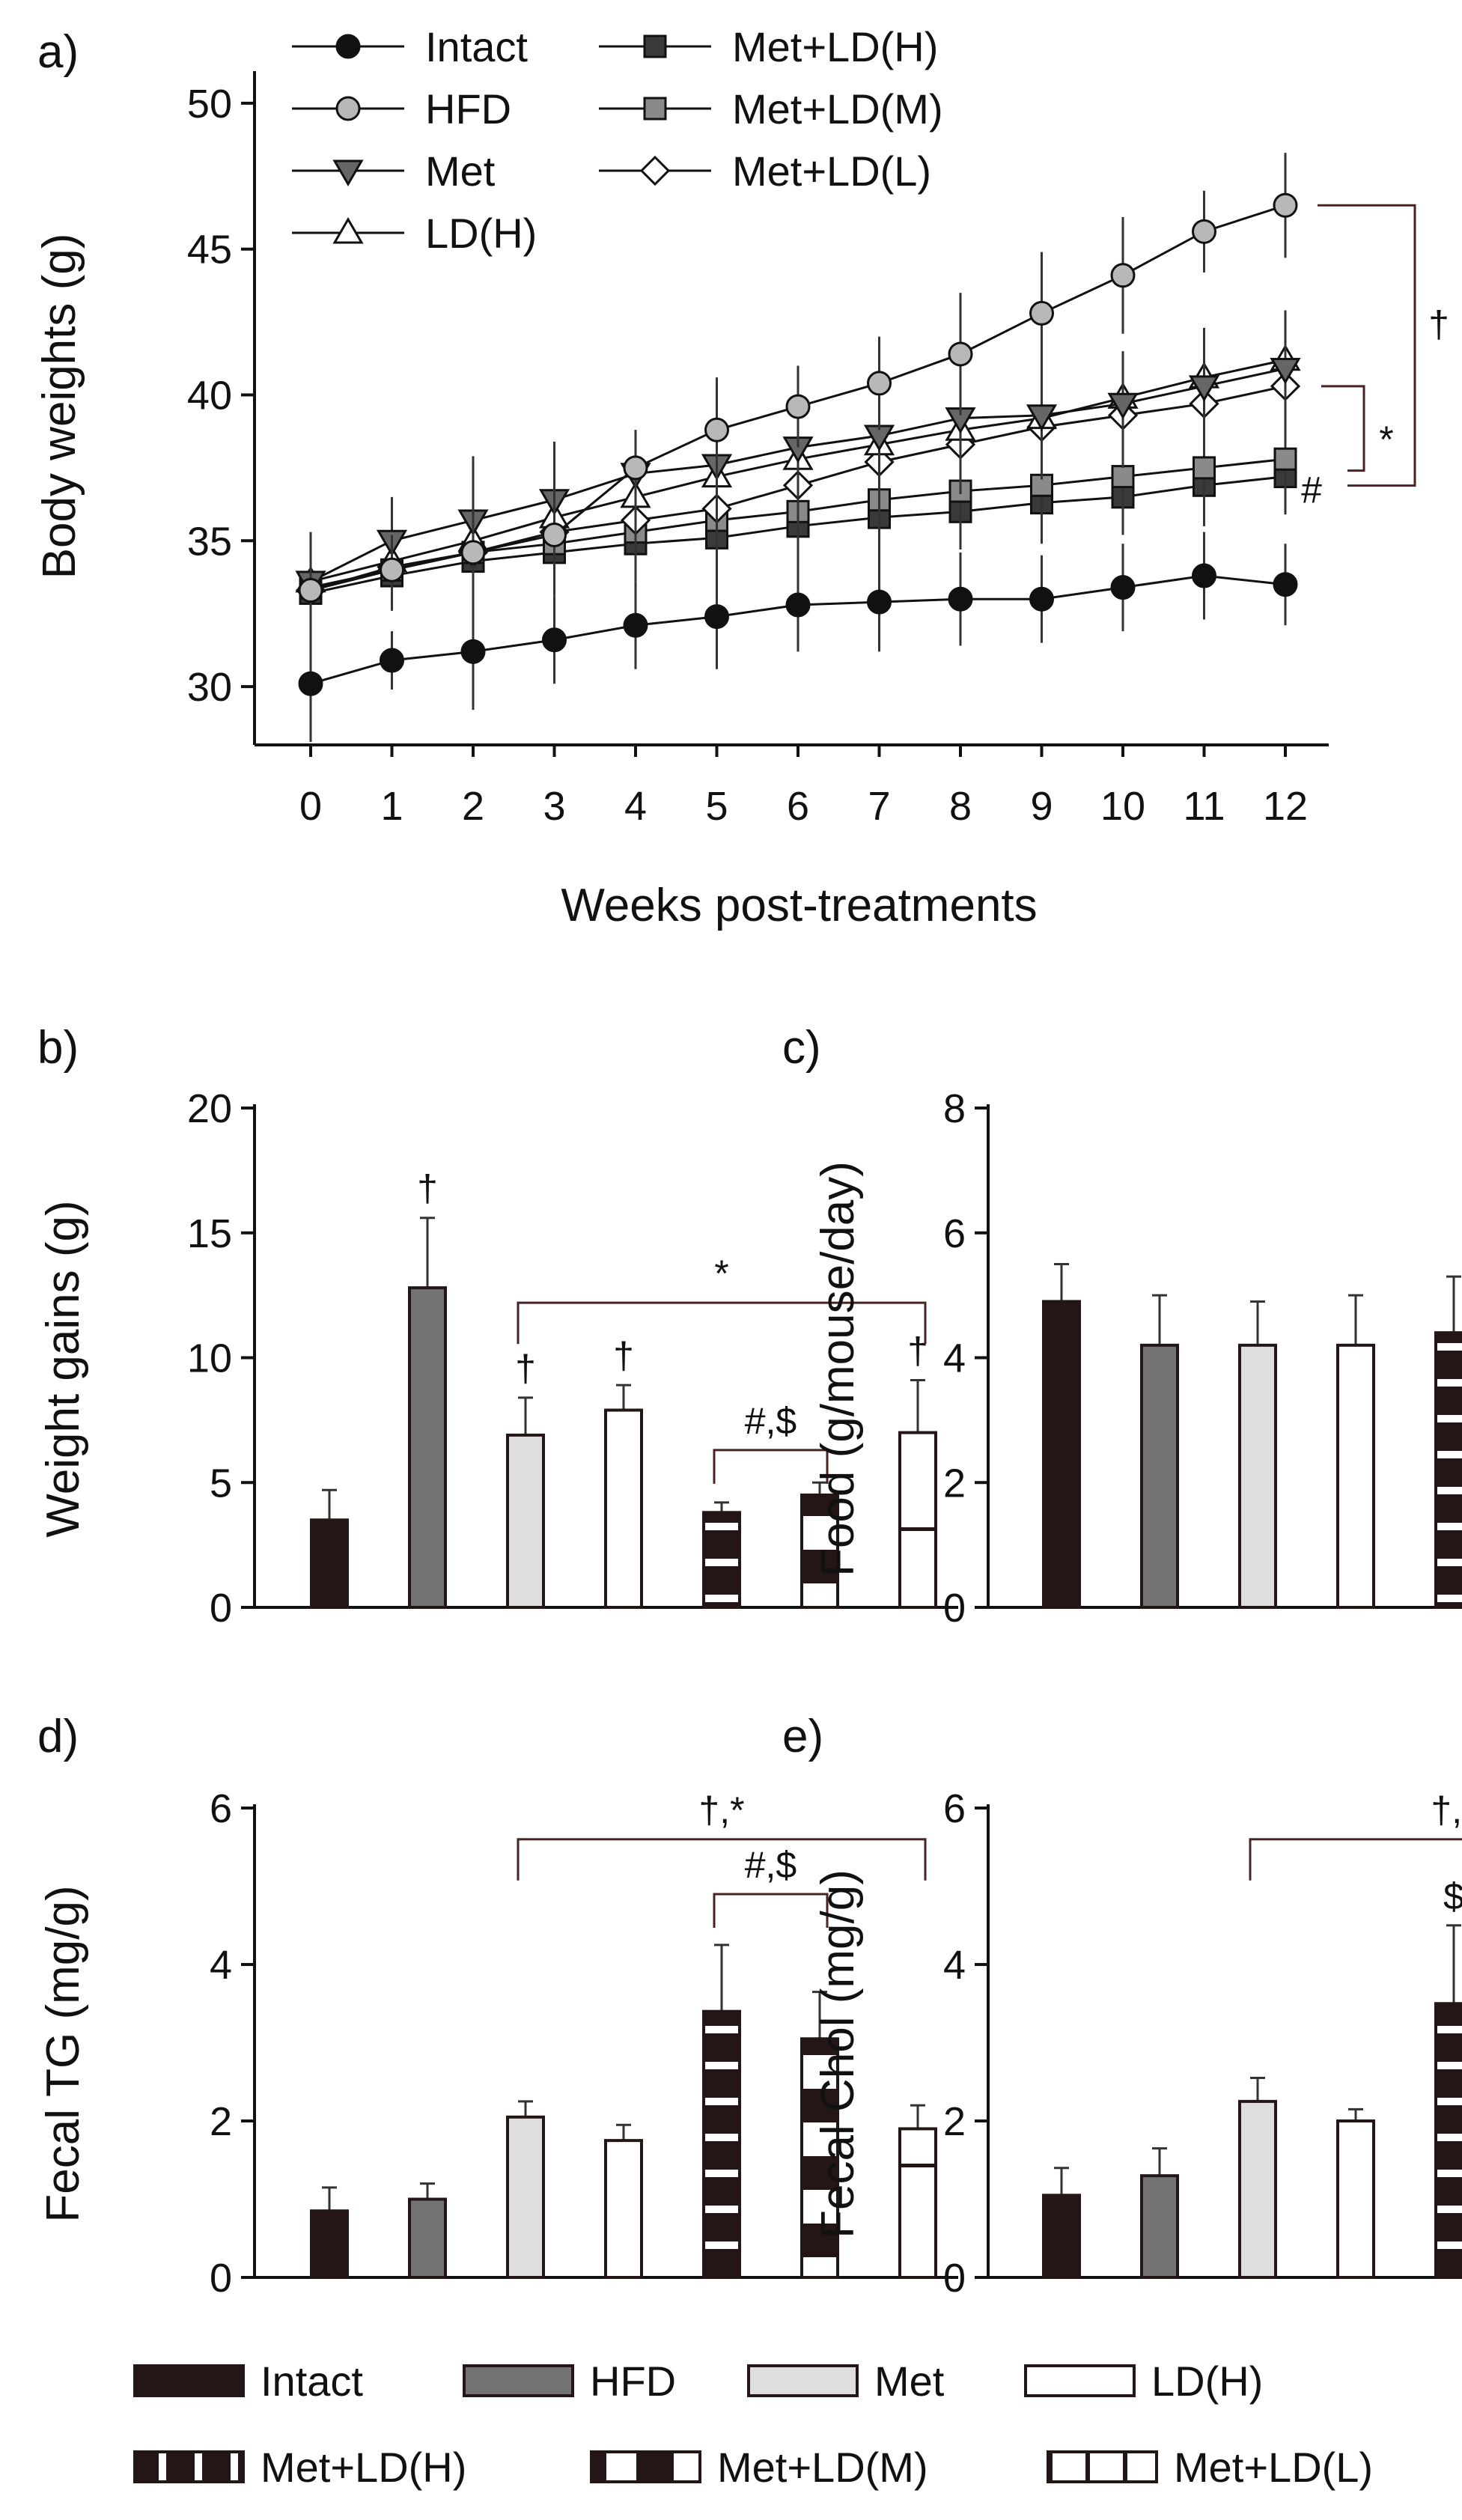 Image resolution: width=1462 pixels, height=2520 pixels. Describe the element at coordinates (310, 806) in the screenshot. I see `x-tick-label: 0` at that location.